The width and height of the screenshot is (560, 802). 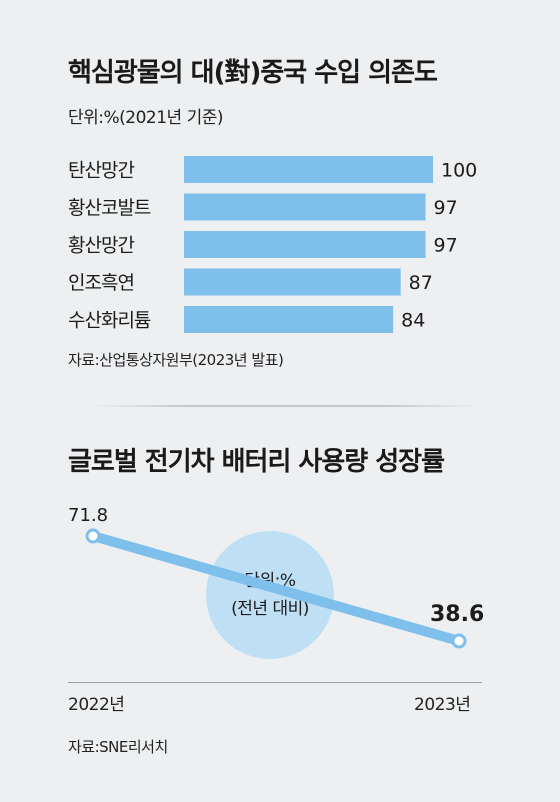 I want to click on series-line, so click(x=276, y=588).